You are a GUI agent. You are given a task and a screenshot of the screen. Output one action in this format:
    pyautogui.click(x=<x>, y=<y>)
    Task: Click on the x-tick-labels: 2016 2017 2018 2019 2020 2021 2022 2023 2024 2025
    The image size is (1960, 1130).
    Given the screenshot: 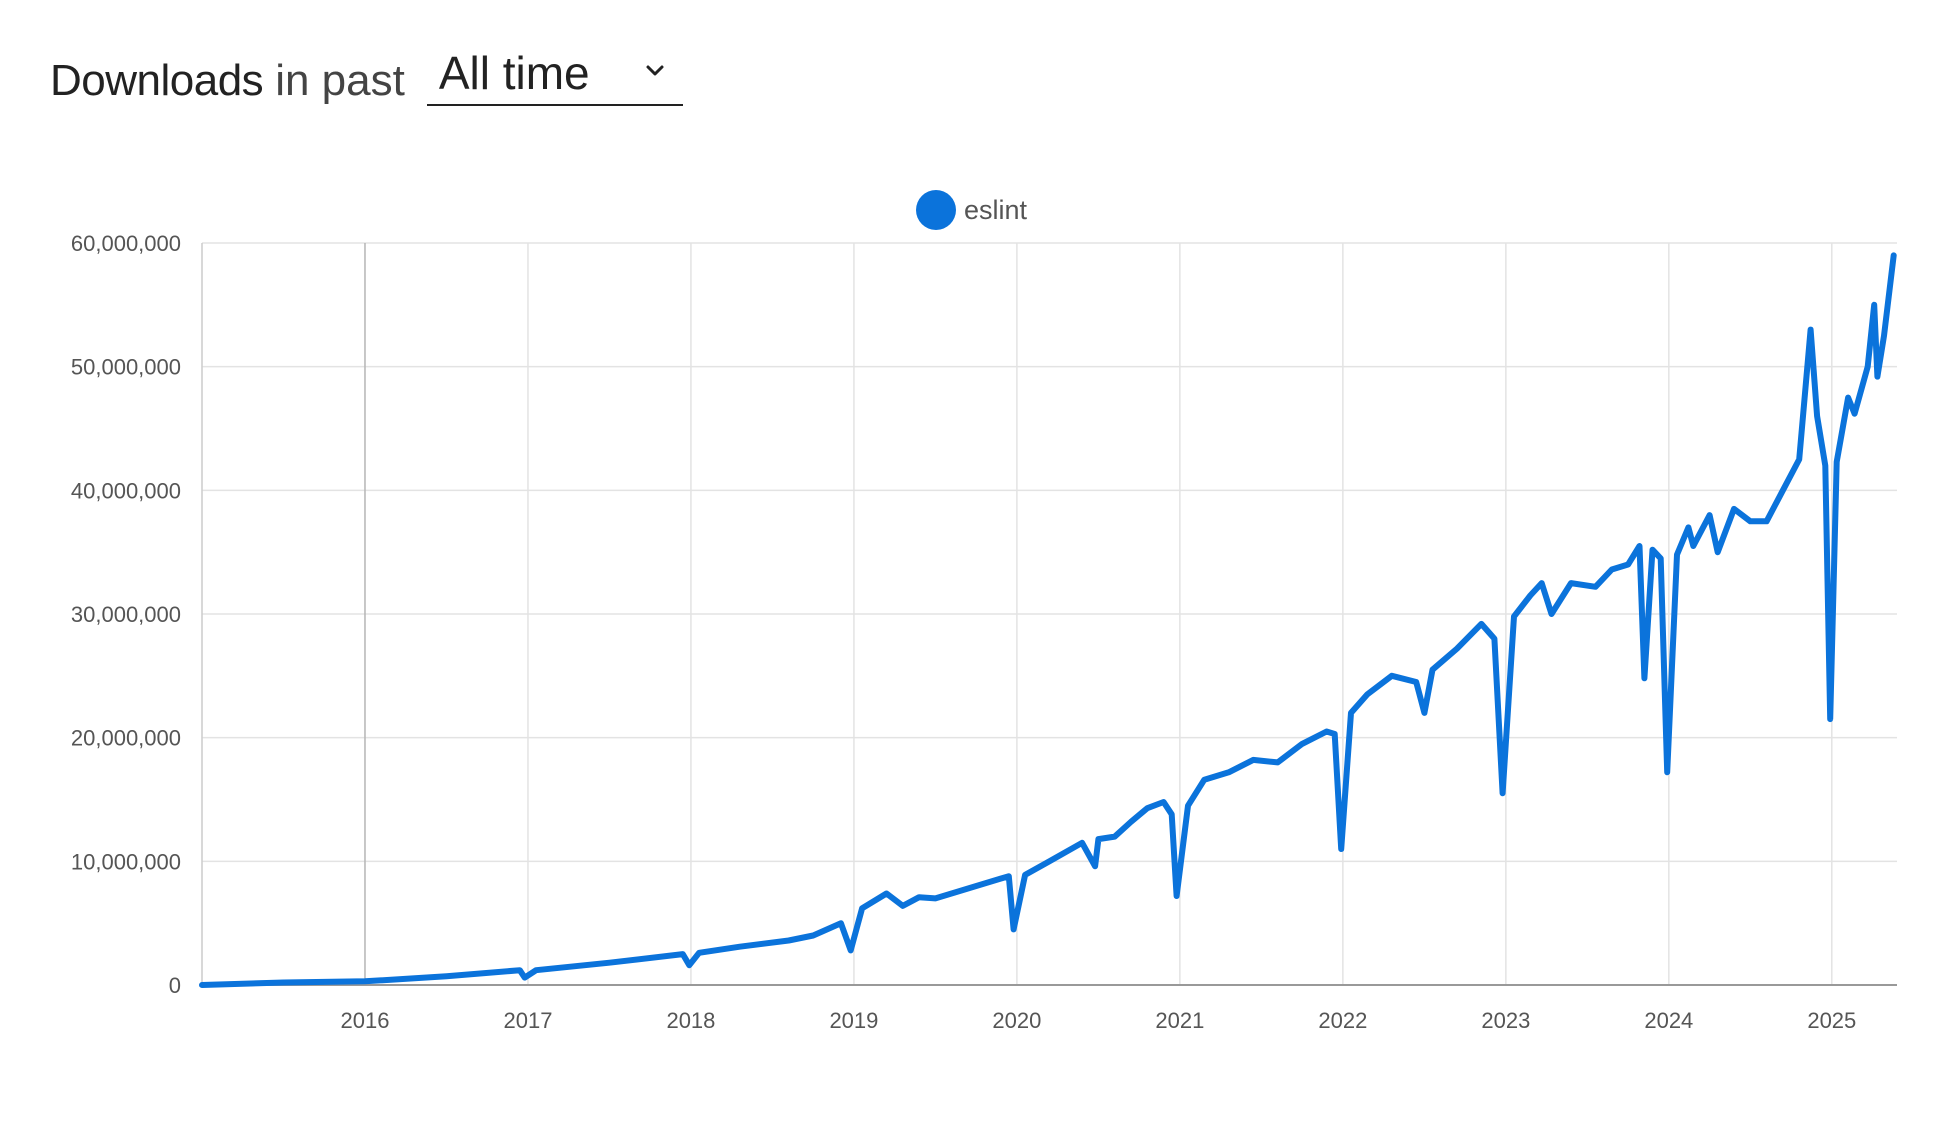 What is the action you would take?
    pyautogui.click(x=1099, y=1020)
    